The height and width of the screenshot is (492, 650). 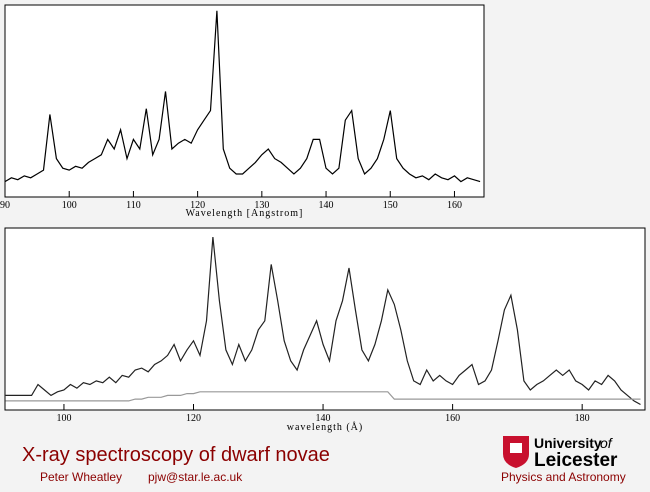 I want to click on x-tick-label: 180, so click(x=582, y=418).